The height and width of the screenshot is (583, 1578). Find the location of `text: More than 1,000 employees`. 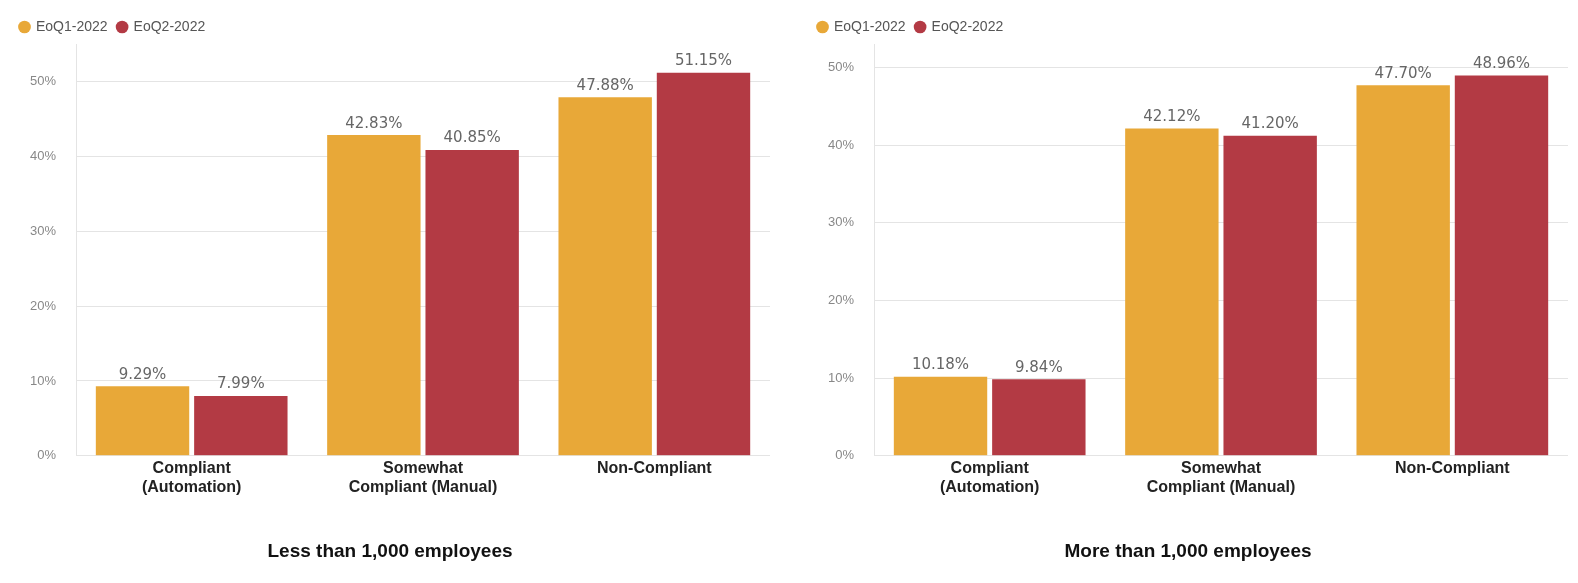

text: More than 1,000 employees is located at coordinates (1188, 550).